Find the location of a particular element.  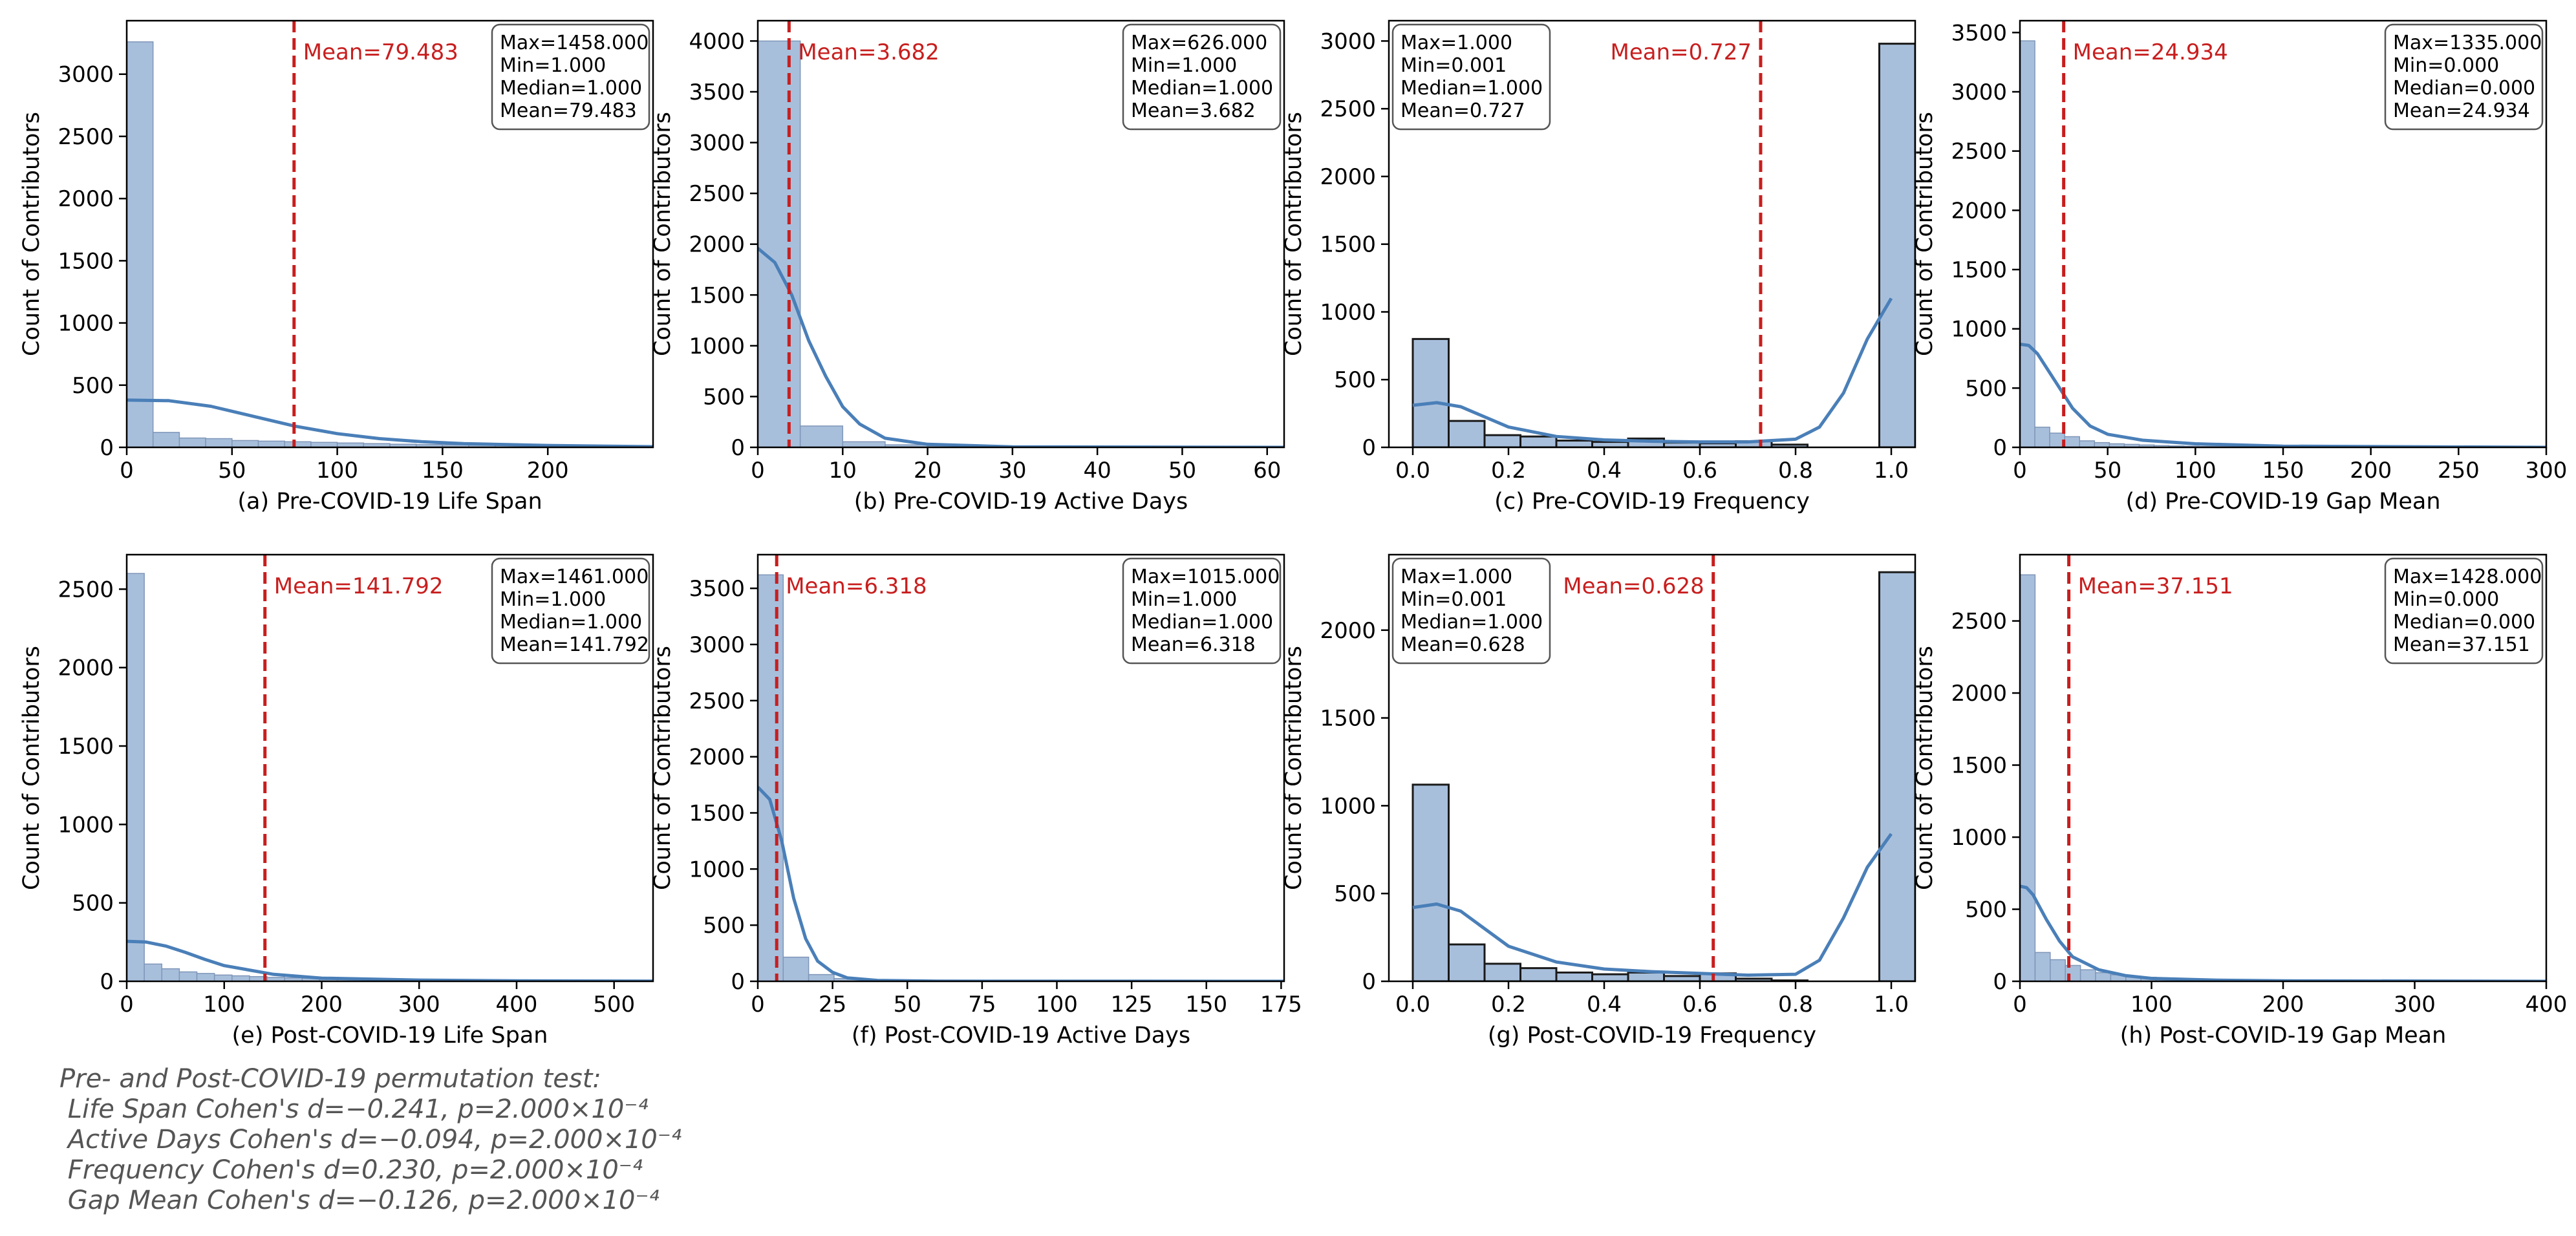

x-tick-label: 125 is located at coordinates (1132, 1005).